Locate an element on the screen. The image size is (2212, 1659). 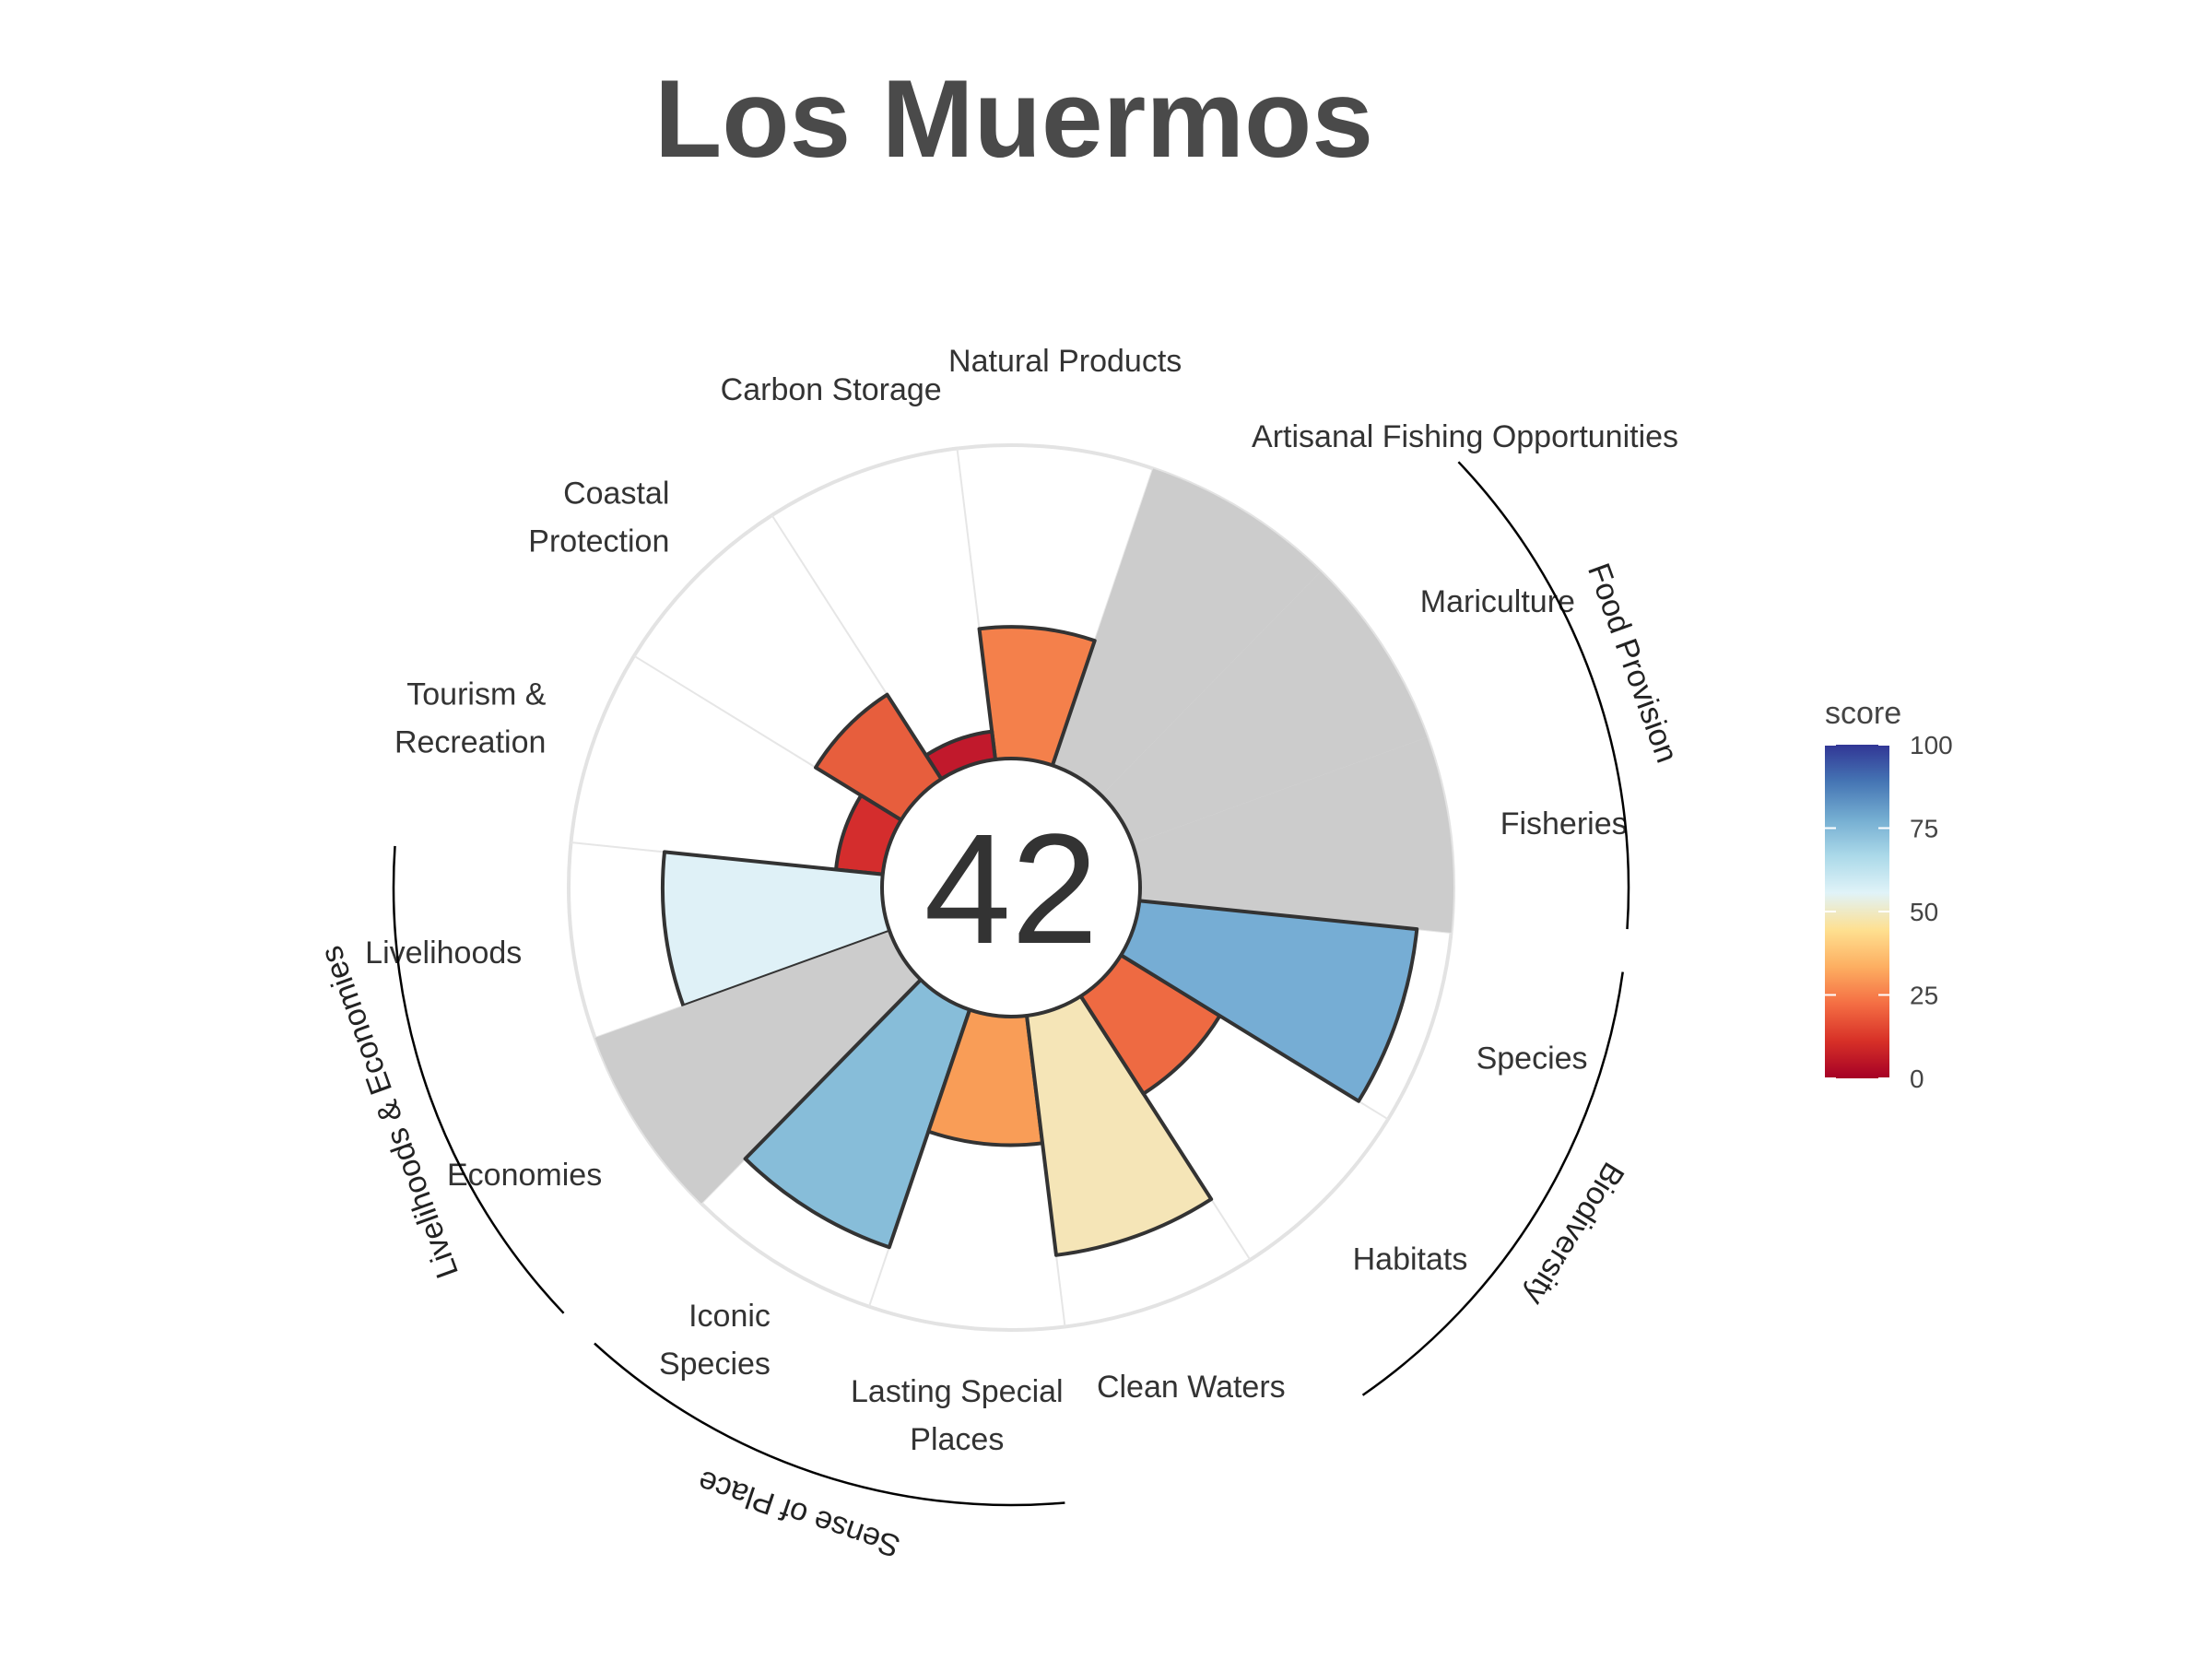
goal-label-line: Livelihoods is located at coordinates (443, 953).